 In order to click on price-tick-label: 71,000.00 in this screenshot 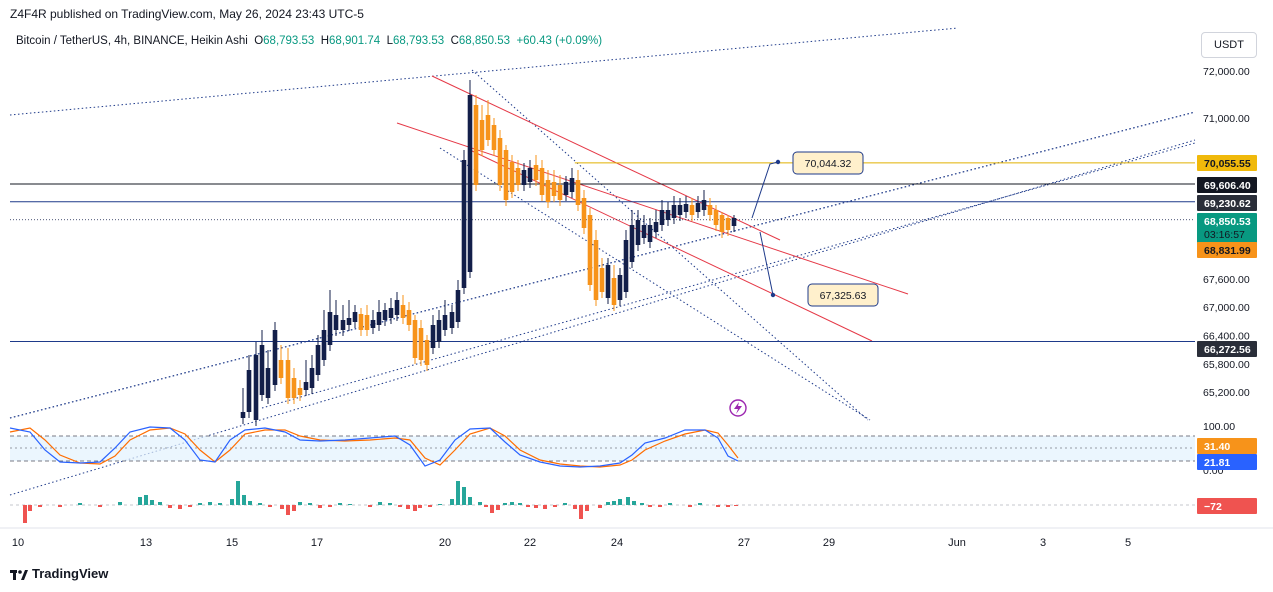, I will do `click(1226, 119)`.